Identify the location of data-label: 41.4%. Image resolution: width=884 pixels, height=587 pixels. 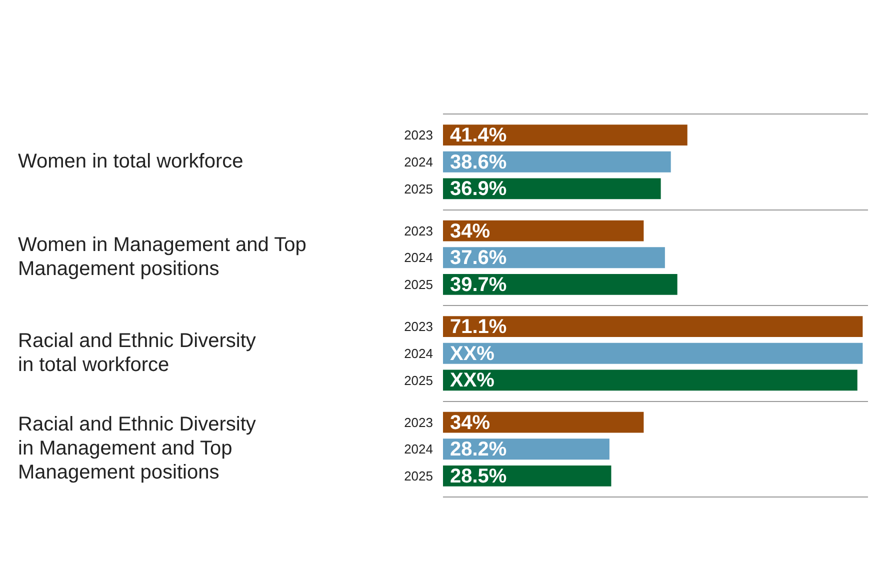
(478, 135).